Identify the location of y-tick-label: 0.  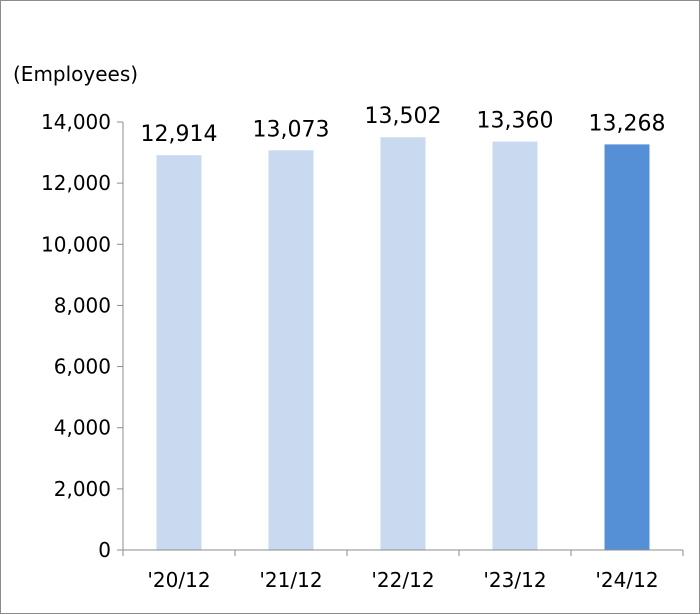
(104, 550).